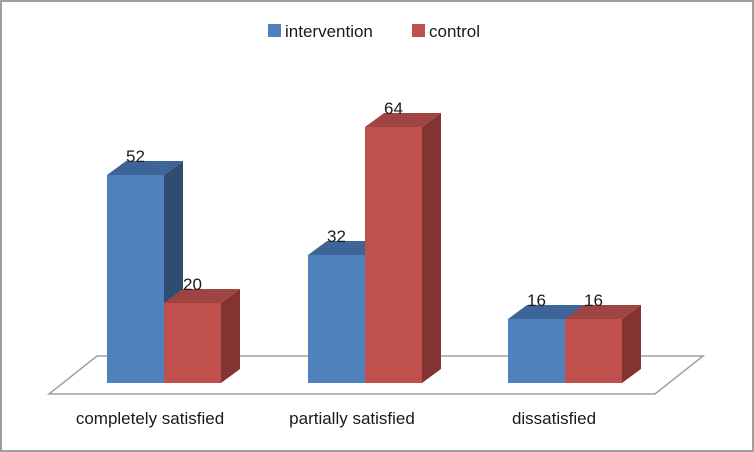 The height and width of the screenshot is (452, 754). I want to click on data-label-control-completely-satisfied: 20, so click(192, 284).